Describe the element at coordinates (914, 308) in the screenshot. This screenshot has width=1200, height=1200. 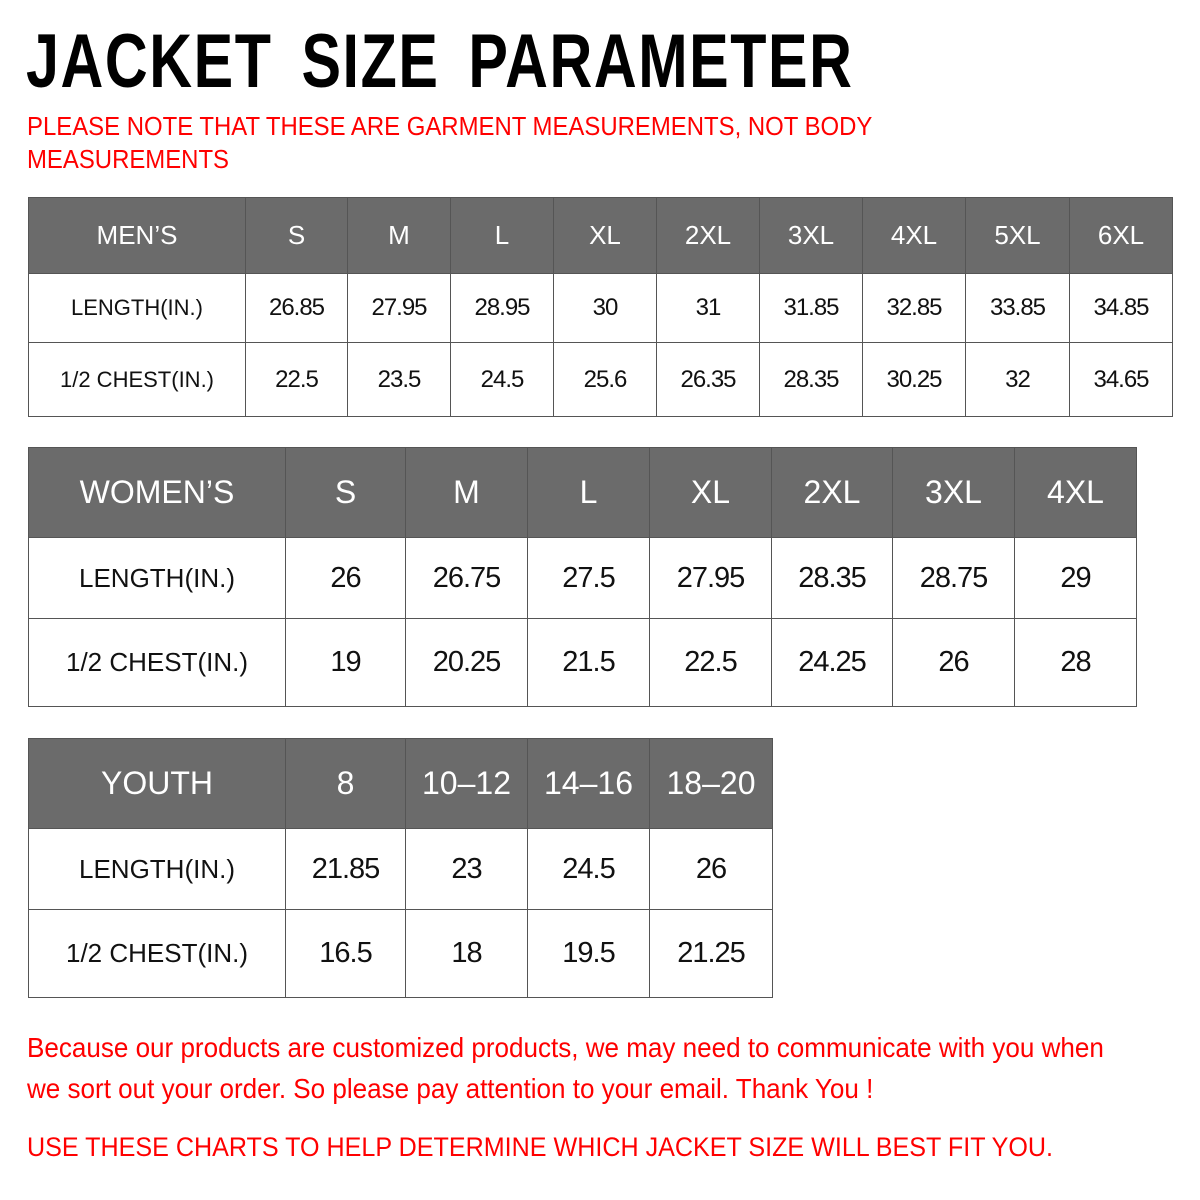
I see `measurement-value: 32.85` at that location.